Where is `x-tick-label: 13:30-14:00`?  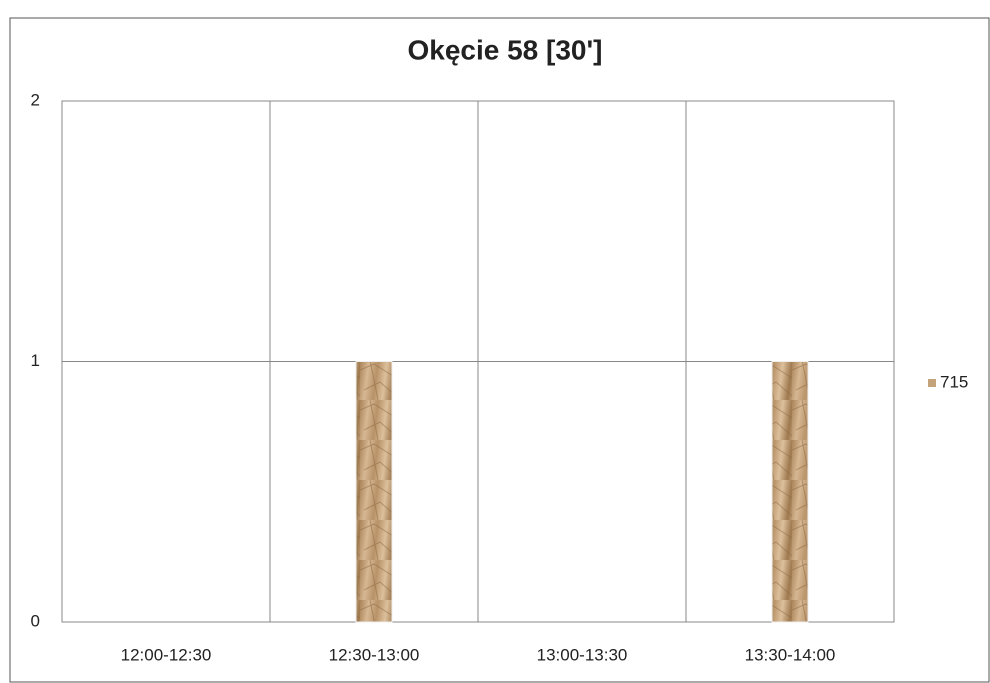
x-tick-label: 13:30-14:00 is located at coordinates (790, 654).